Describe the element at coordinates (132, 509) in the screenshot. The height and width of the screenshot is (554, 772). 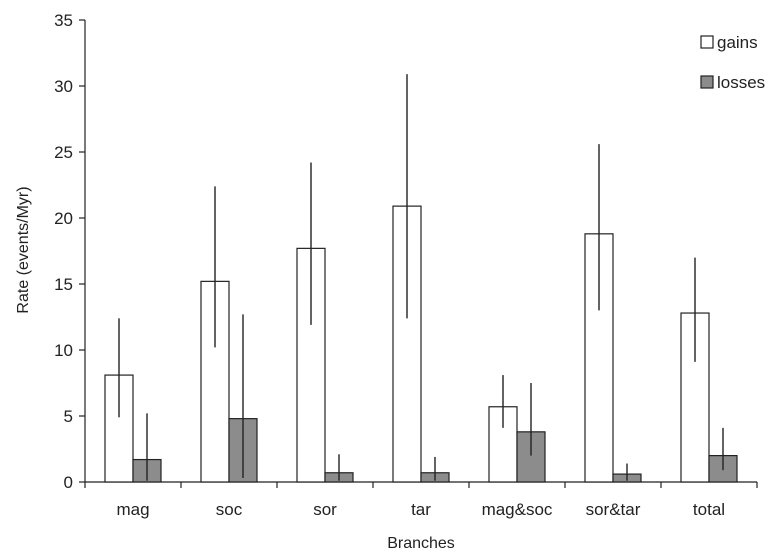
I see `x-tick-label: mag` at that location.